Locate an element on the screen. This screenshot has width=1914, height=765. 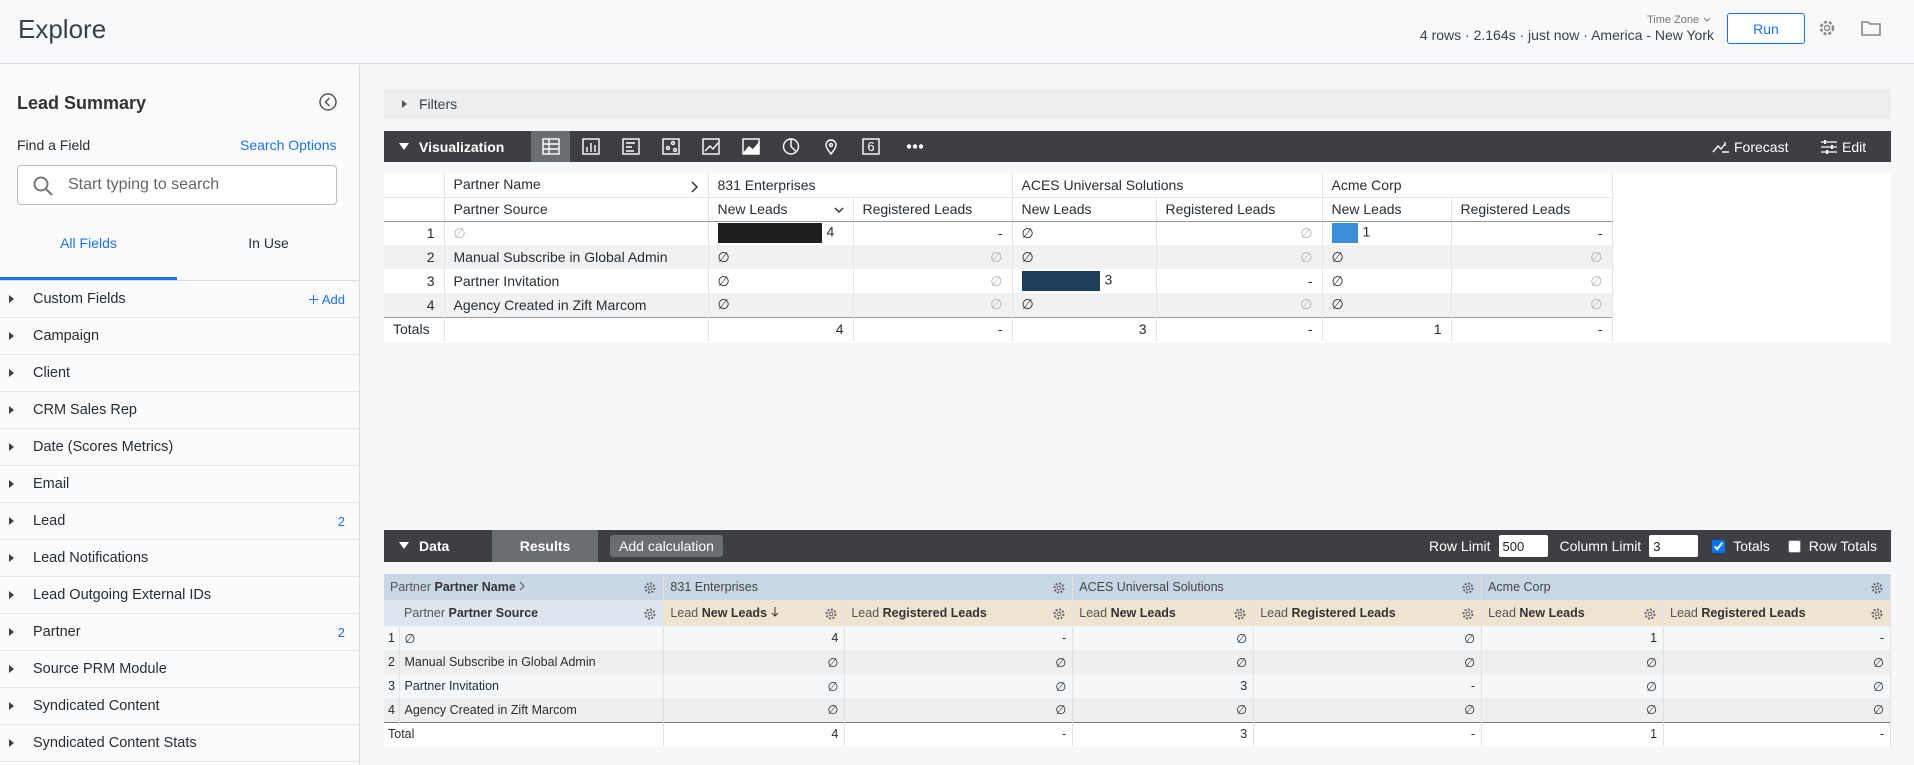
pivot-header: Partner Partner Name is located at coordinates (524, 587).